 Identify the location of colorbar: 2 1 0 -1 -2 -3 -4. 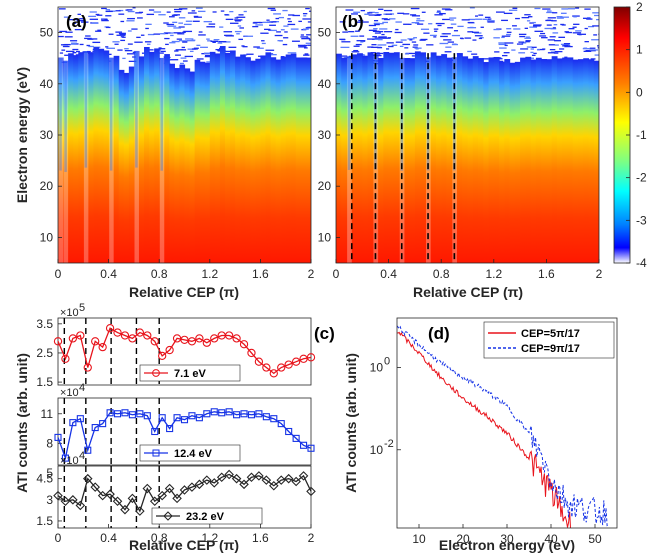
(630, 135).